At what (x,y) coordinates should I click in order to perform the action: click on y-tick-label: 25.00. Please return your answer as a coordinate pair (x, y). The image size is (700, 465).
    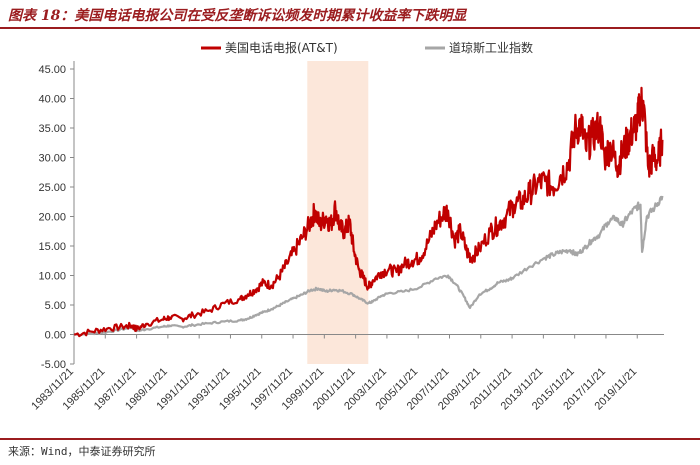
    Looking at the image, I should click on (52, 188).